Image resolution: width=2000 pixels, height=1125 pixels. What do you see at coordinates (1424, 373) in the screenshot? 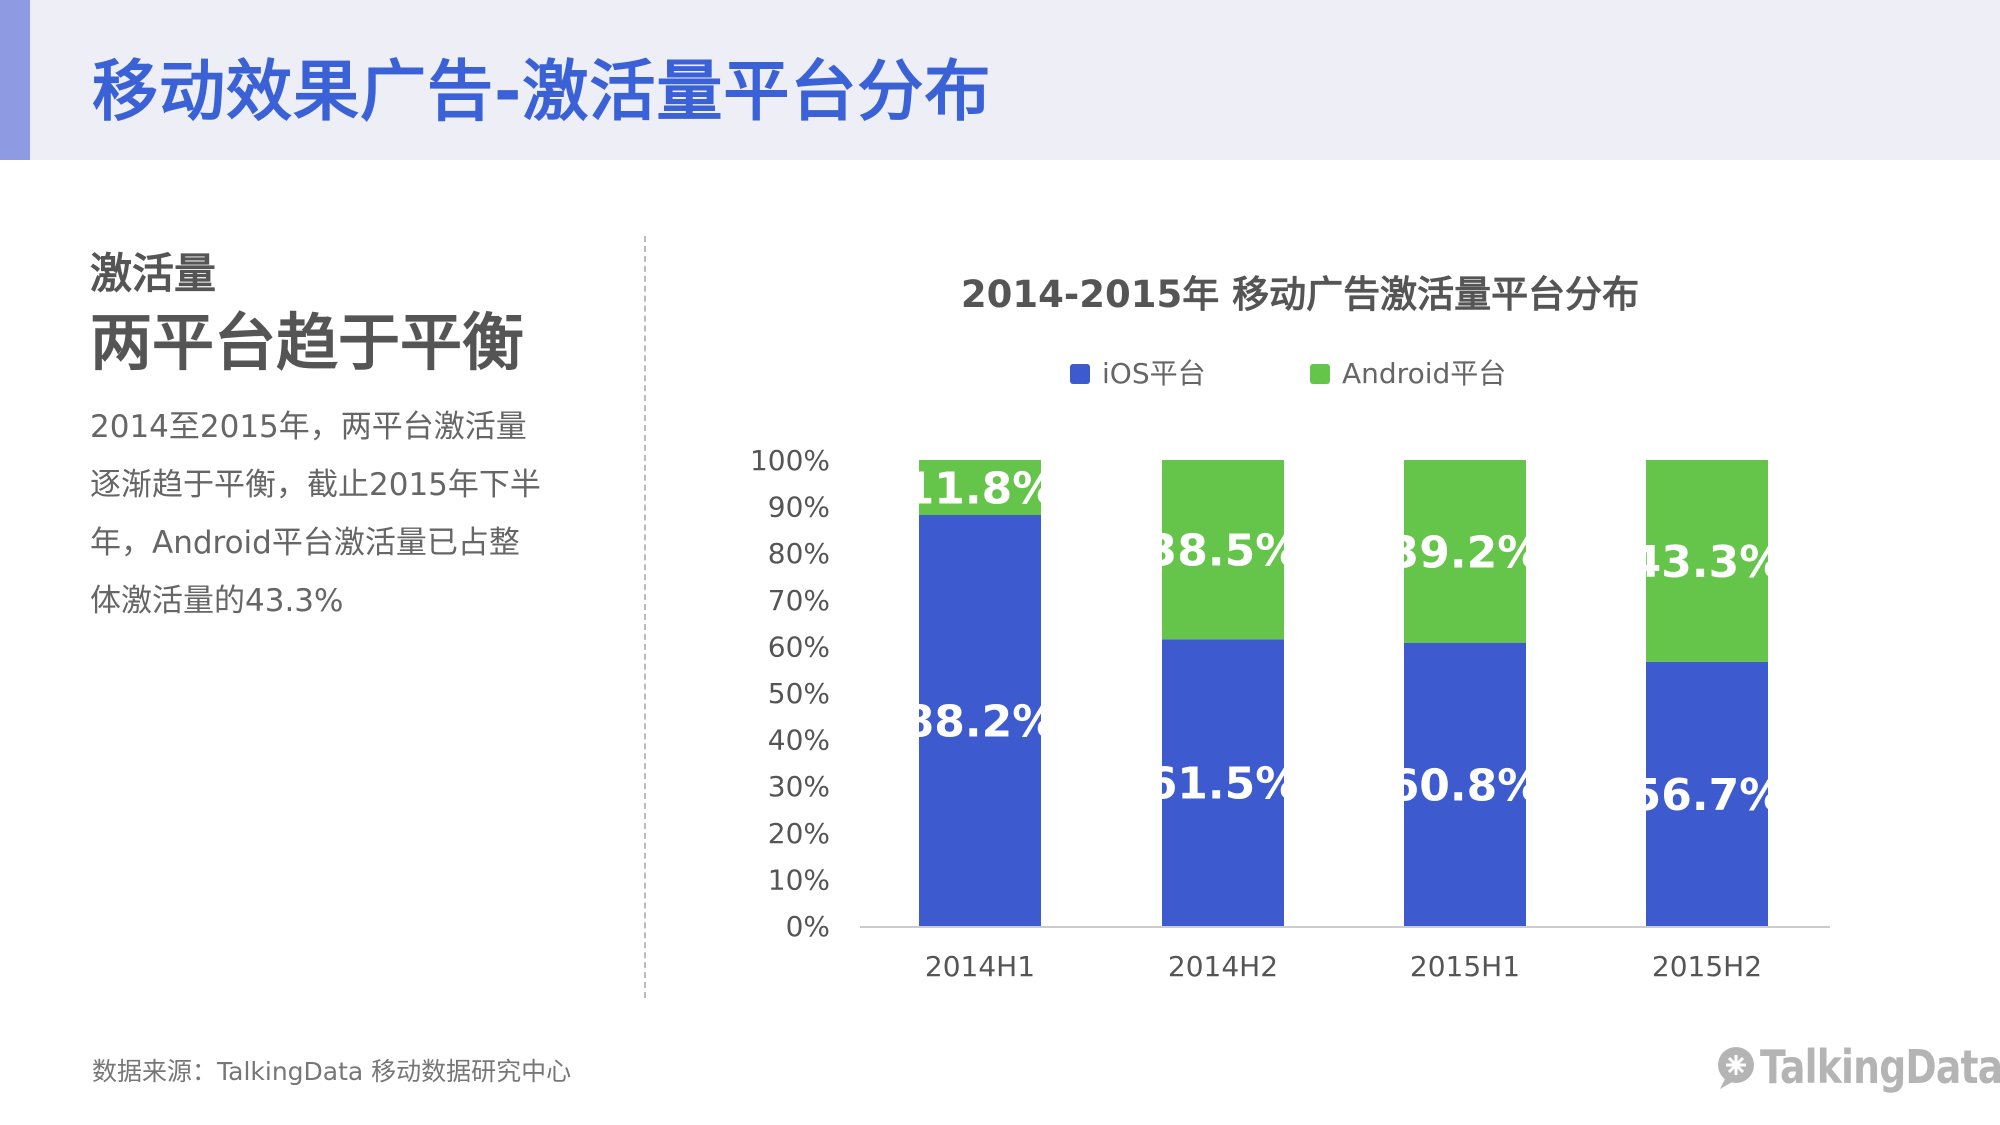
I see `legend-label-android: Android平台` at bounding box center [1424, 373].